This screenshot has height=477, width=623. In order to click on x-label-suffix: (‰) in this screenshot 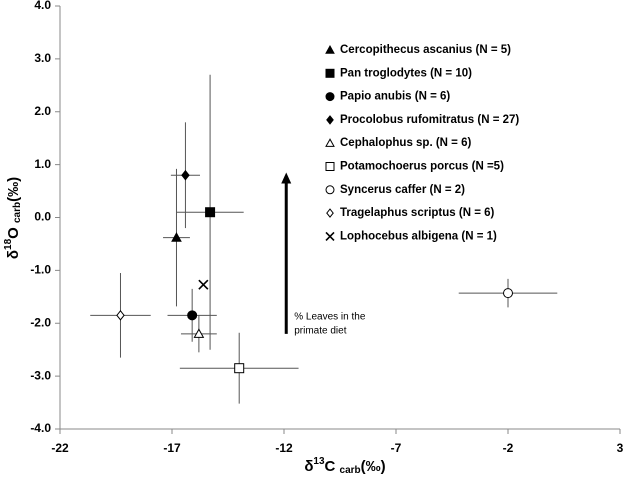, I will do `click(373, 466)`.